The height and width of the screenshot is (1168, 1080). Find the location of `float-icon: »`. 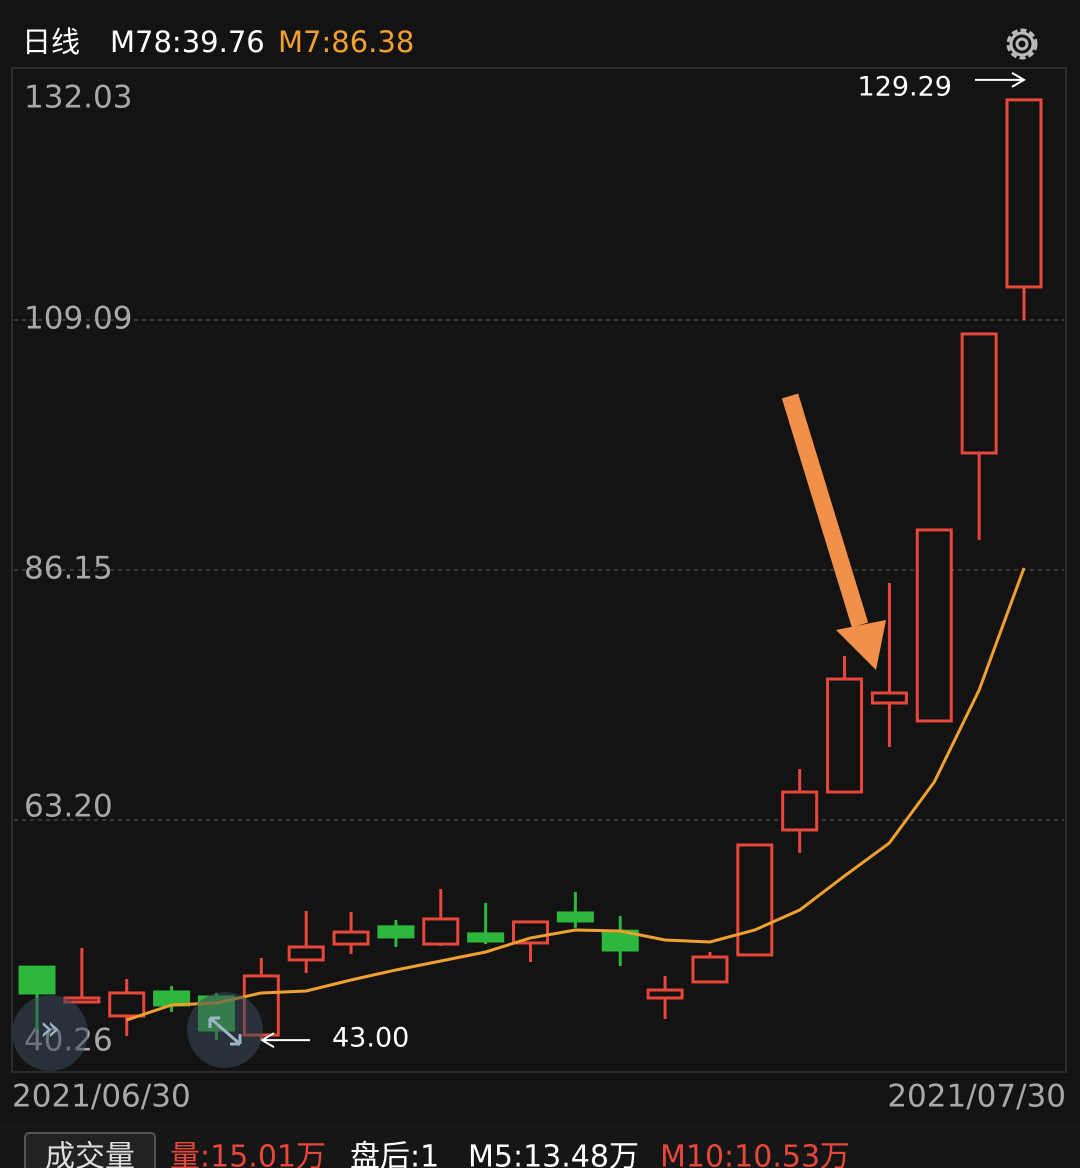

float-icon: » is located at coordinates (50, 1029).